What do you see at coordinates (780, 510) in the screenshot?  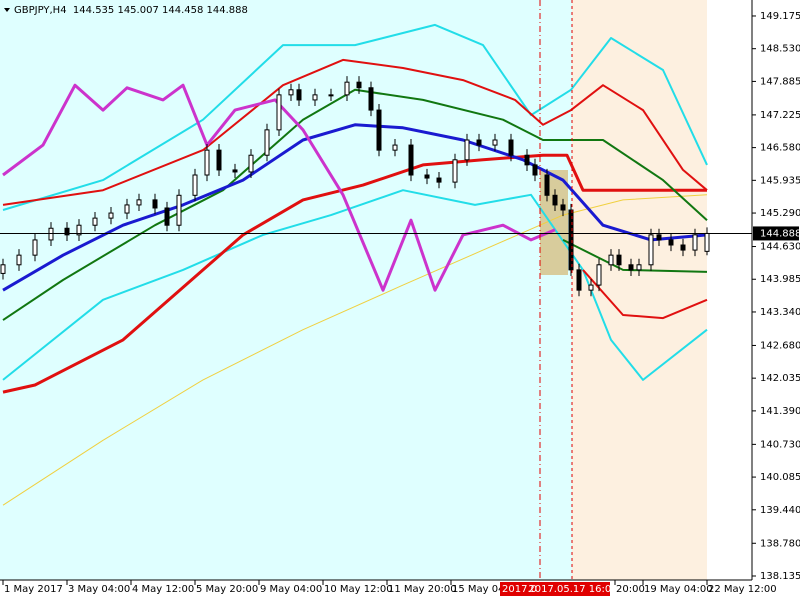 I see `y-tick-label: 139.440` at bounding box center [780, 510].